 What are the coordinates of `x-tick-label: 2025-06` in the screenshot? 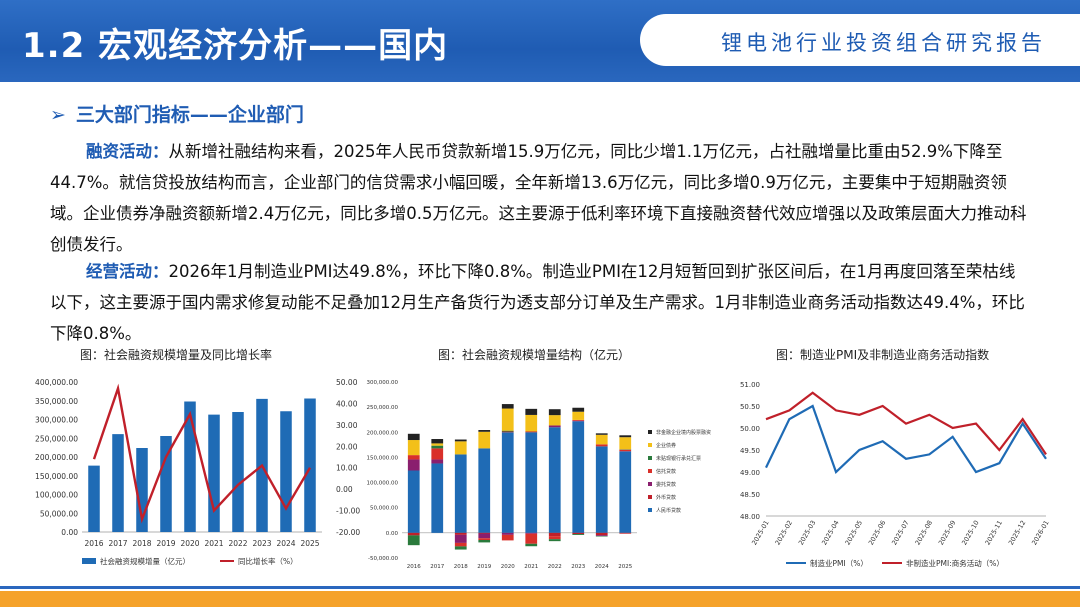 It's located at (877, 533).